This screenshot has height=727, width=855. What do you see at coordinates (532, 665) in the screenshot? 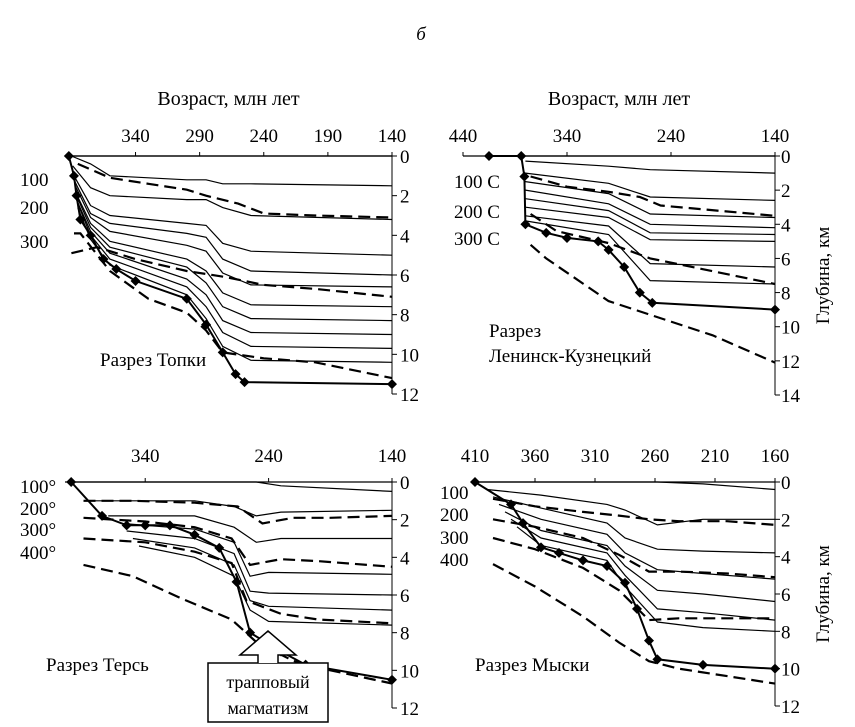
I see `section-label: Разрез Мыски` at bounding box center [532, 665].